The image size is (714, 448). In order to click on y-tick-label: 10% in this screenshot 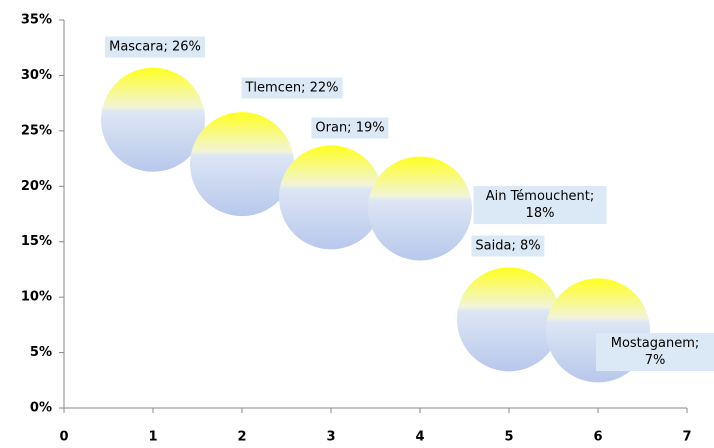, I will do `click(36, 297)`.